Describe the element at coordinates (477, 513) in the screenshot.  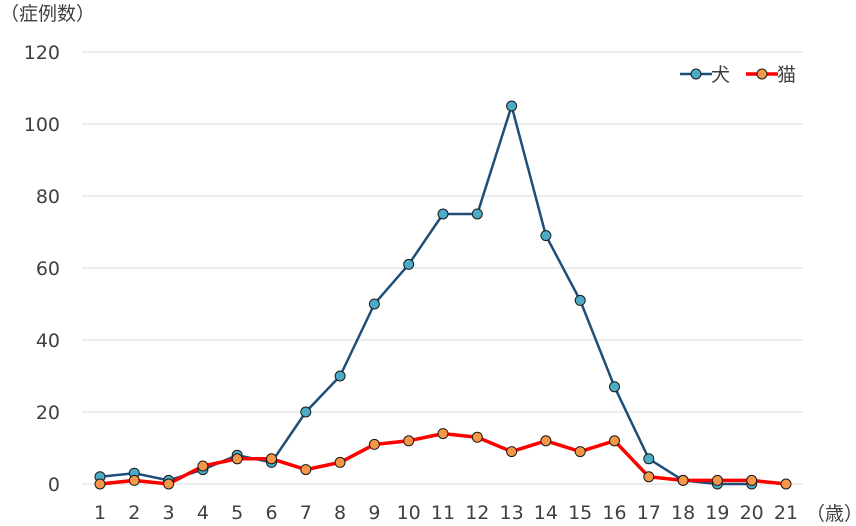
I see `x-tick-label: 12` at that location.